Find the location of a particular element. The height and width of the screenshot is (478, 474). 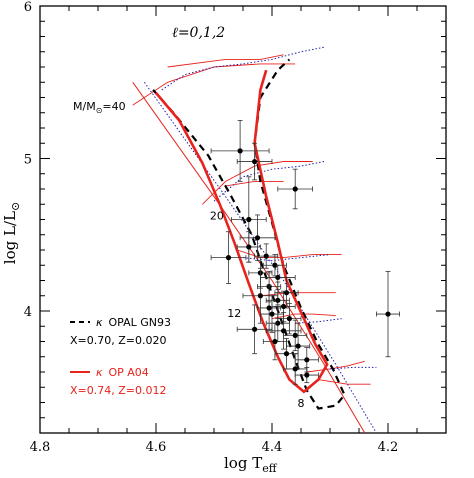

y-tick-label: 5 is located at coordinates (28, 160).